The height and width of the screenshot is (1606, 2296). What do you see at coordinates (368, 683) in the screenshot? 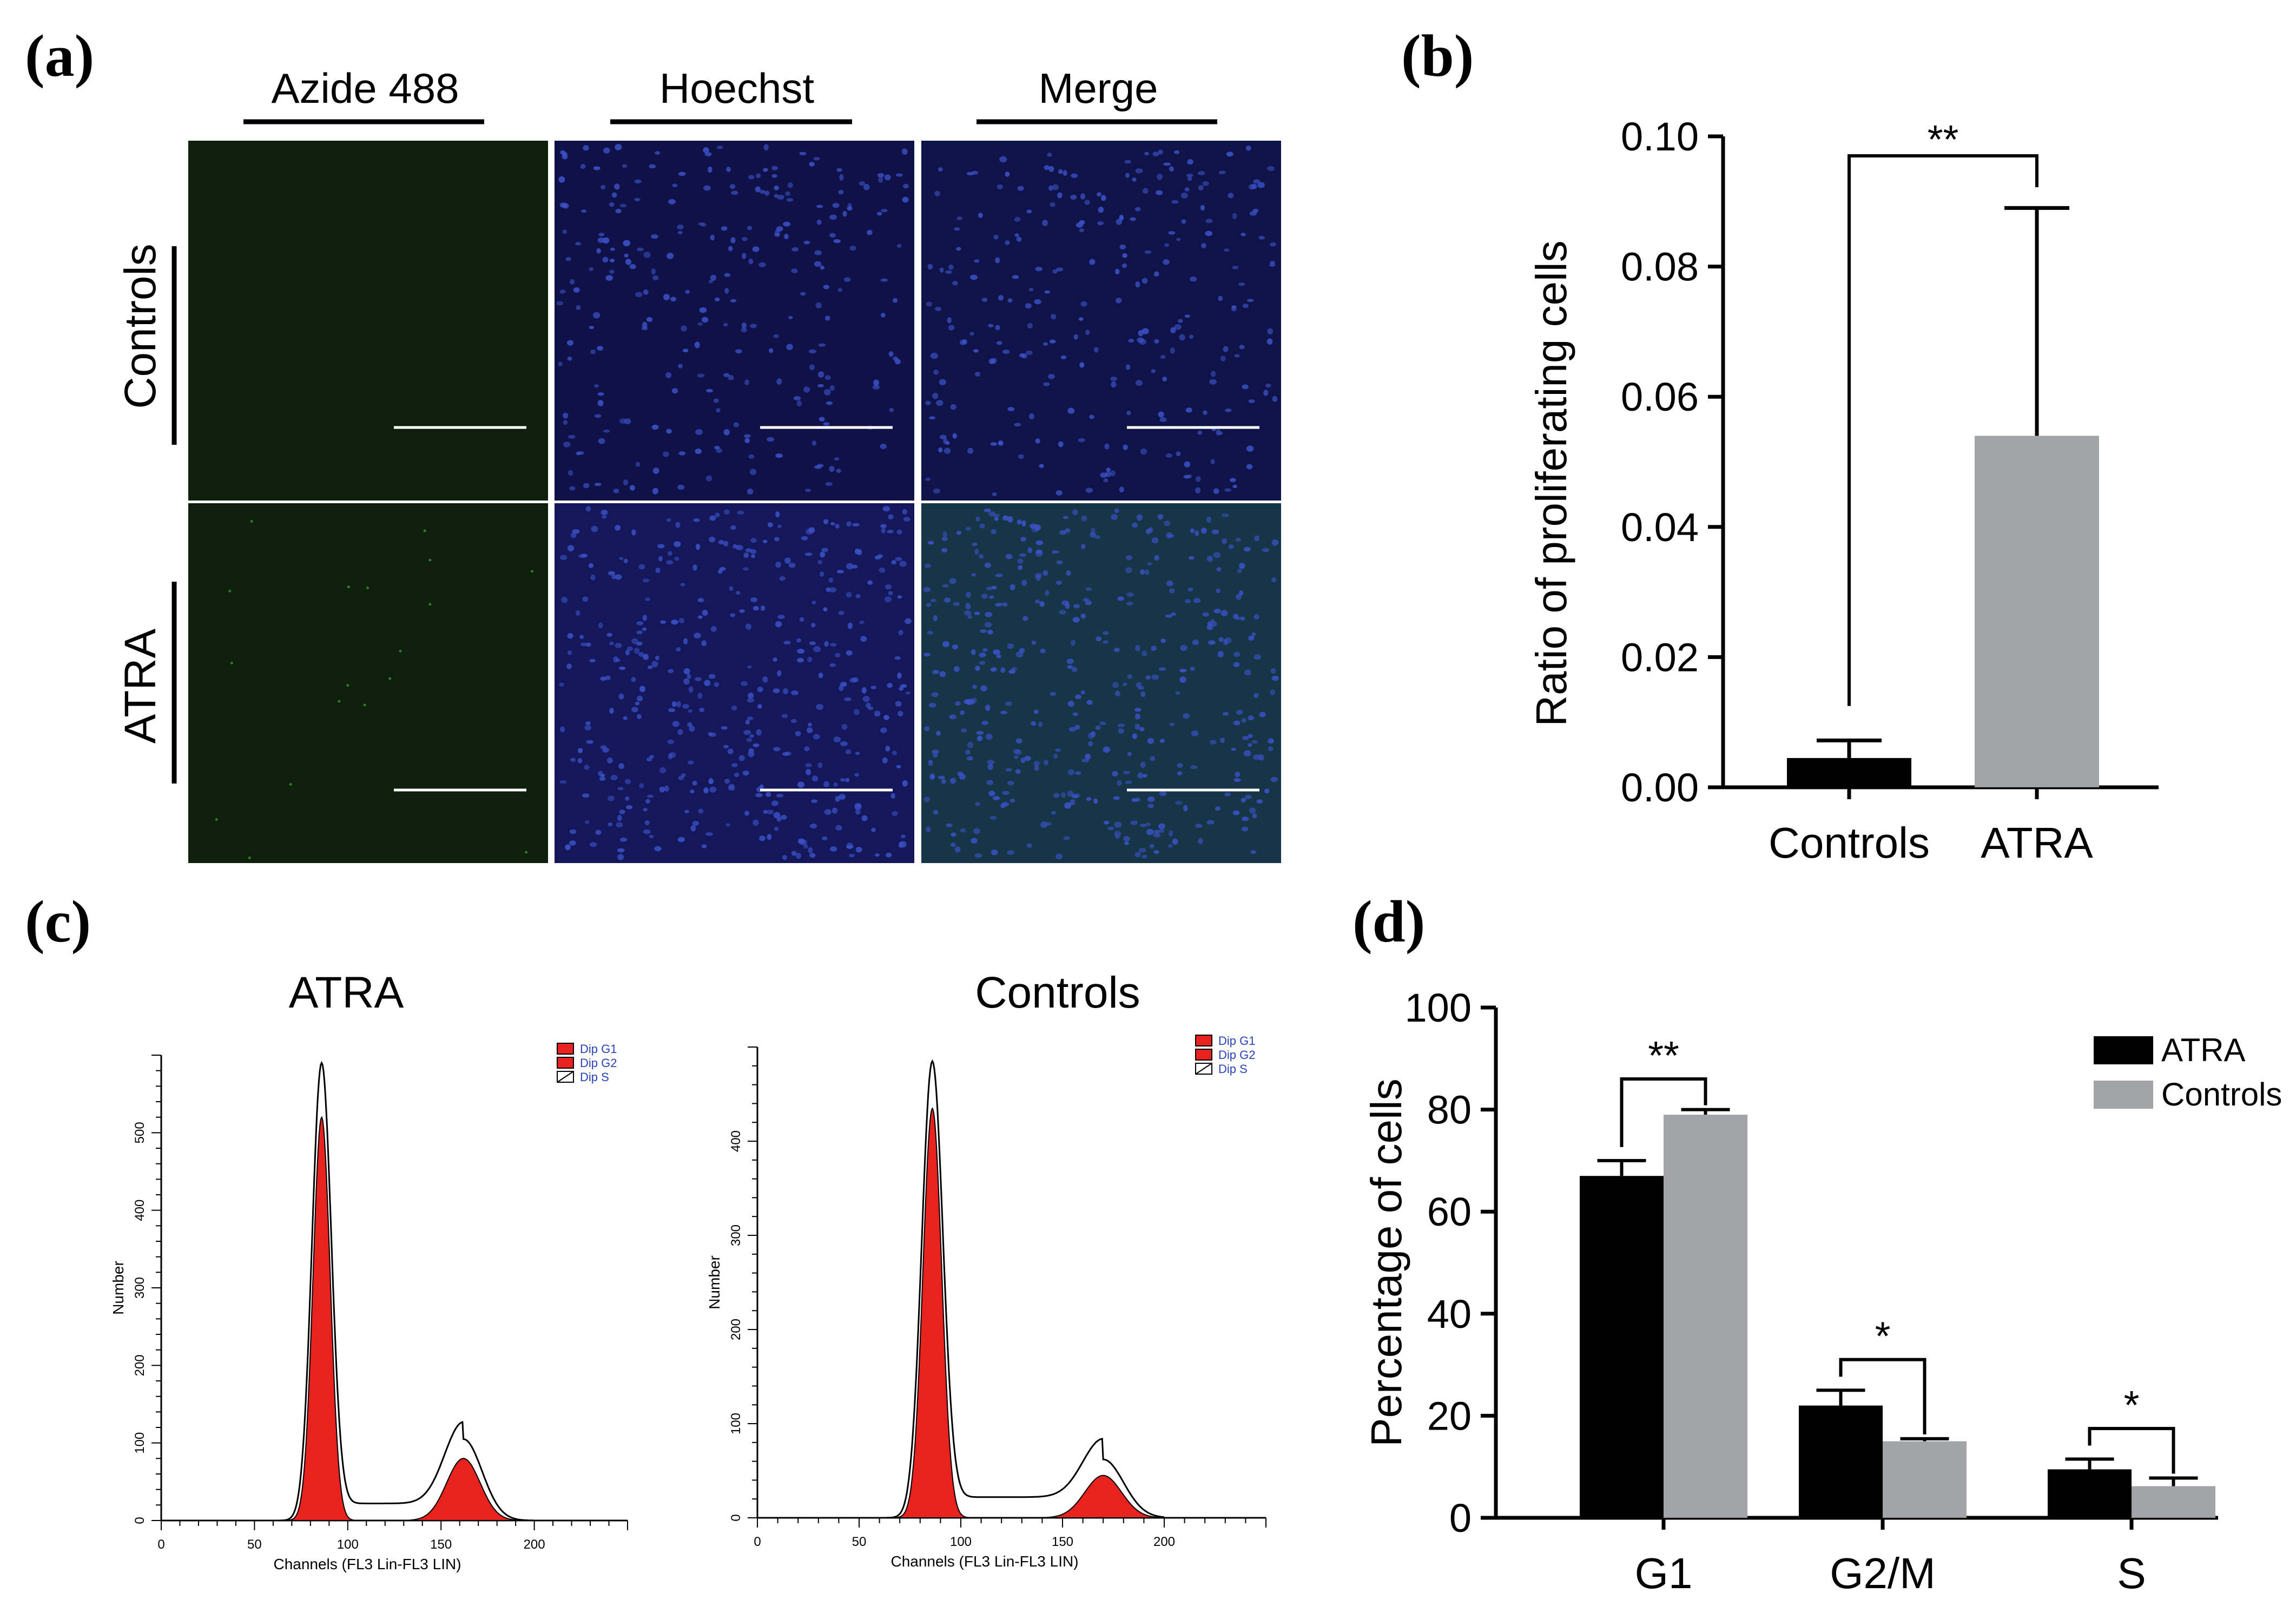
I see `micrograph-background` at bounding box center [368, 683].